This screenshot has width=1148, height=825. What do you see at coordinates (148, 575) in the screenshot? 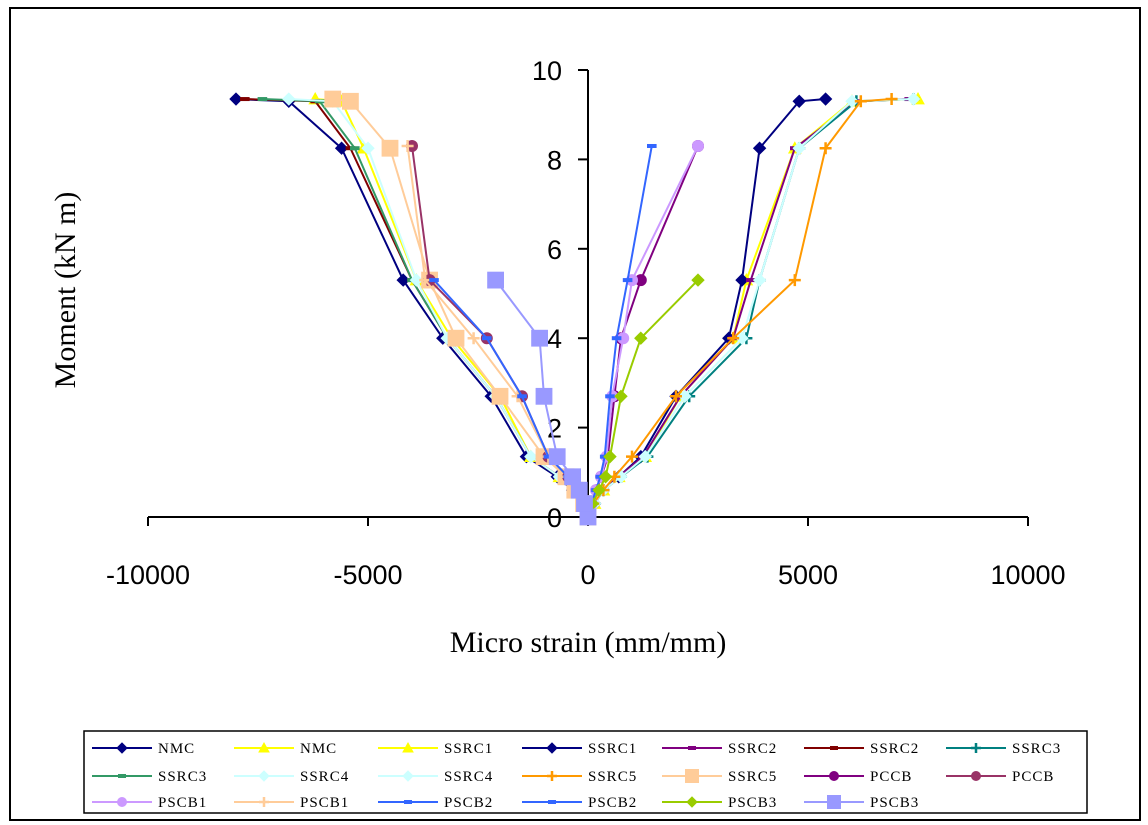
I see `x-tick-label: -10000` at bounding box center [148, 575].